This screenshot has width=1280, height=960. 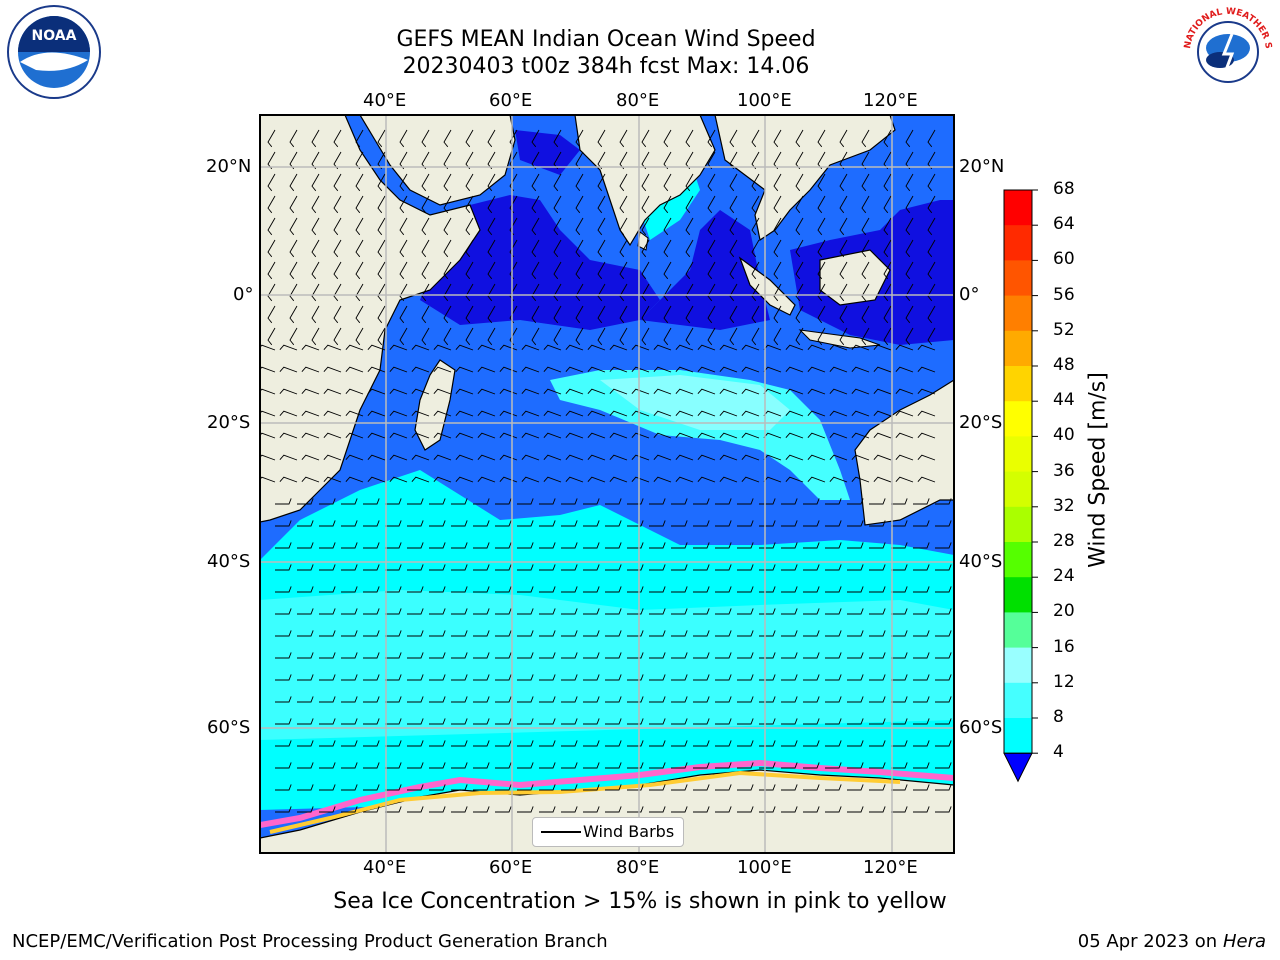 I want to click on colorbar-label: 12, so click(x=1064, y=681).